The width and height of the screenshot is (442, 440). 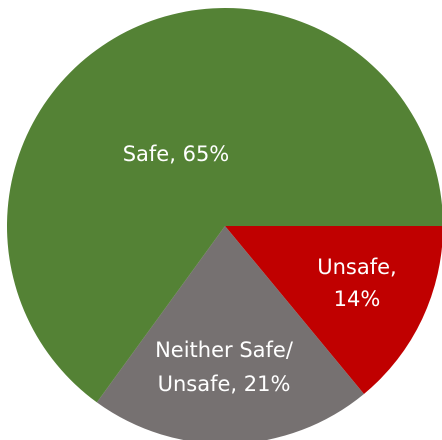 What do you see at coordinates (356, 283) in the screenshot?
I see `slice-label-unsafe: Unsafe, 14%` at bounding box center [356, 283].